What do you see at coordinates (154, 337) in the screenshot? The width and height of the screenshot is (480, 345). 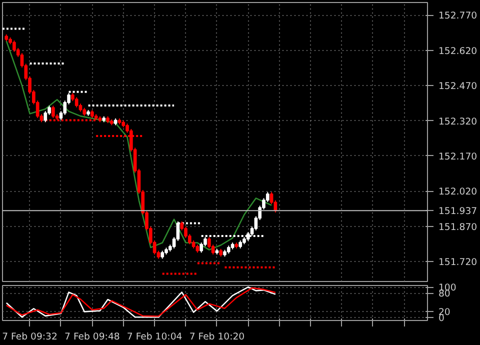 I see `x-tick-label: 7 Feb 10:04` at bounding box center [154, 337].